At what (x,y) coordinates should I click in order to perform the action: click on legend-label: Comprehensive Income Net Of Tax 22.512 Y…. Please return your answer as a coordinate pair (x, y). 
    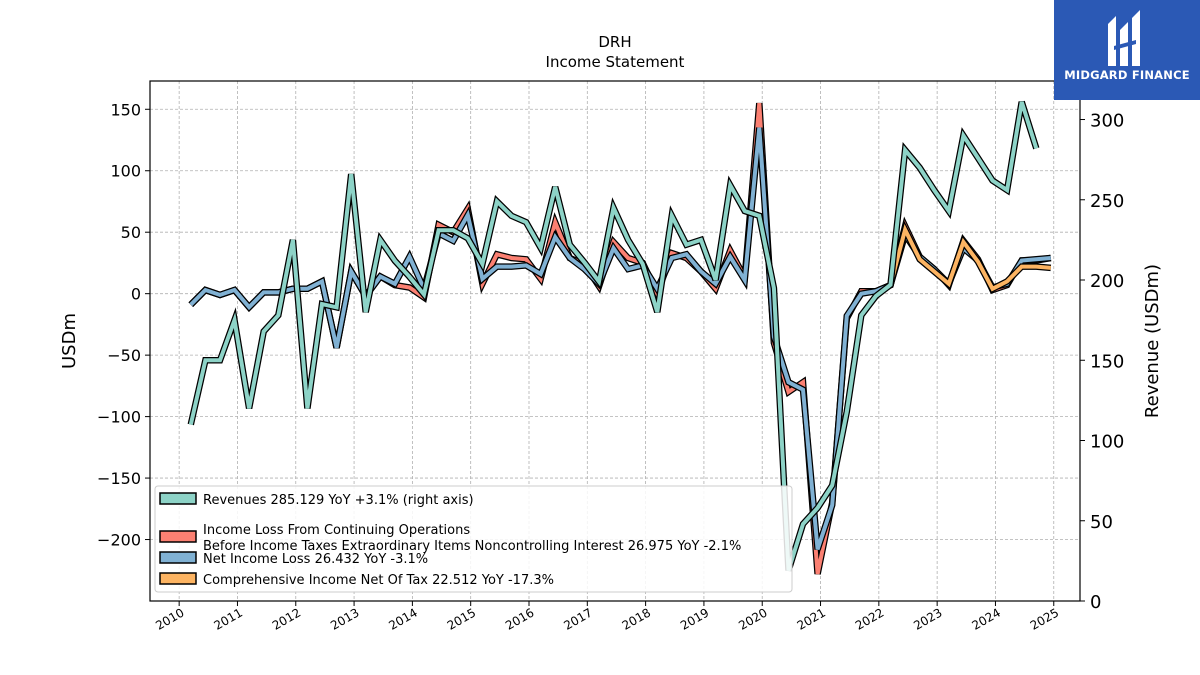
    Looking at the image, I should click on (378, 580).